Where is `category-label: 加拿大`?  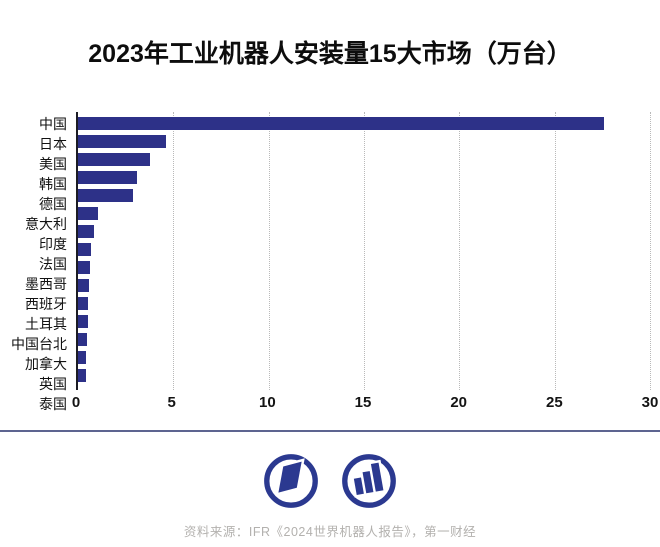 category-label: 加拿大 is located at coordinates (46, 364).